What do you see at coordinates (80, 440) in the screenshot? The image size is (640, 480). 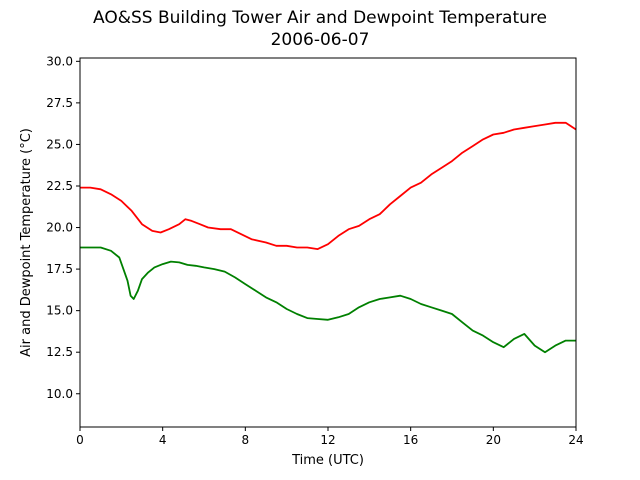 I see `x-tick-label-0: 0` at bounding box center [80, 440].